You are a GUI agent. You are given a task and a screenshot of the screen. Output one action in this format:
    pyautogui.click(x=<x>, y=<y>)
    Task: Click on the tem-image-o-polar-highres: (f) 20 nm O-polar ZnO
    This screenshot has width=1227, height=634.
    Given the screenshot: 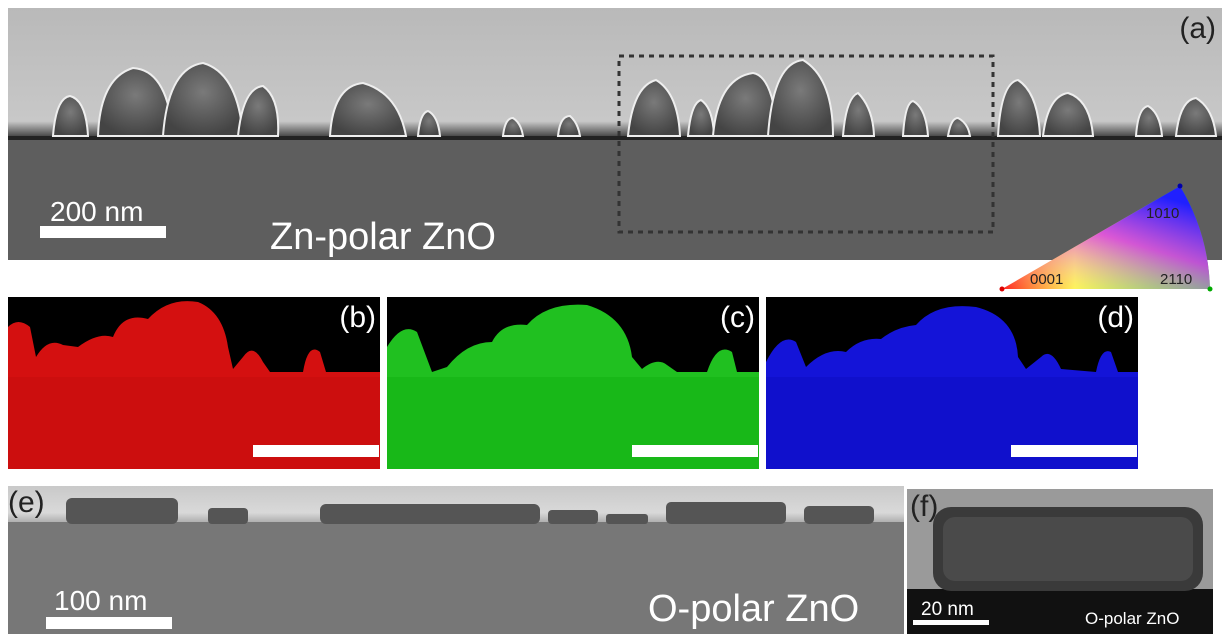 What is the action you would take?
    pyautogui.click(x=1060, y=561)
    